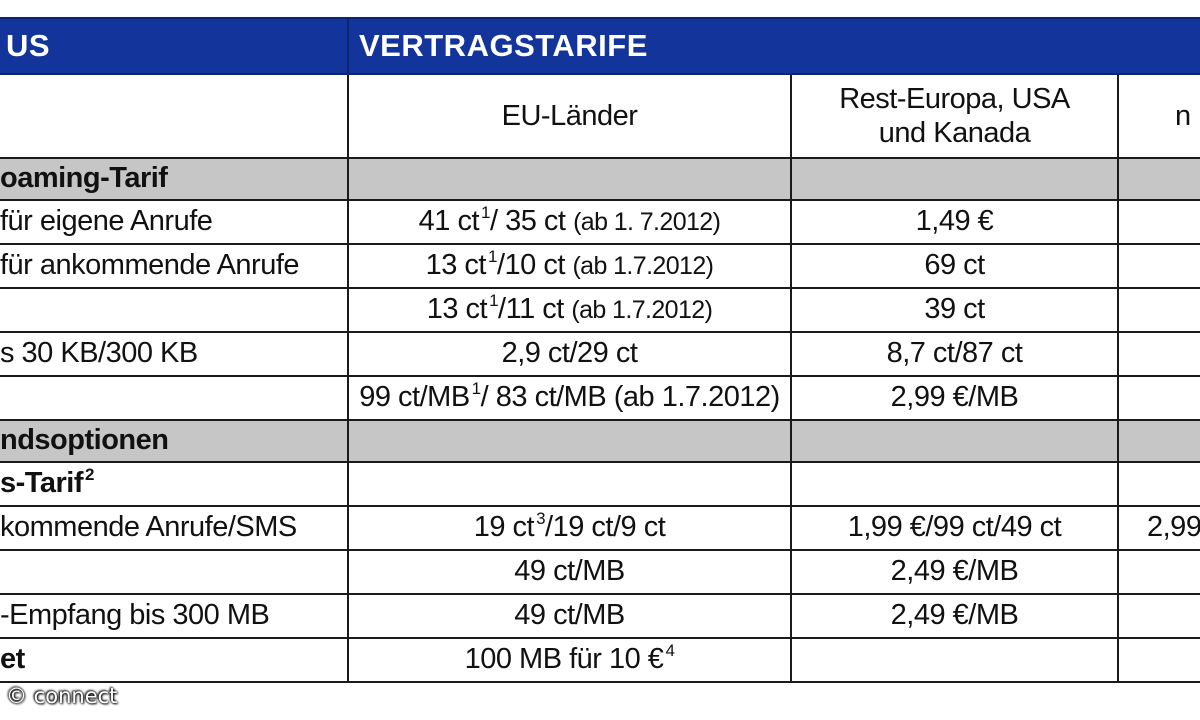  I want to click on group-label-tarif: s-Tarif 2, so click(174, 484).